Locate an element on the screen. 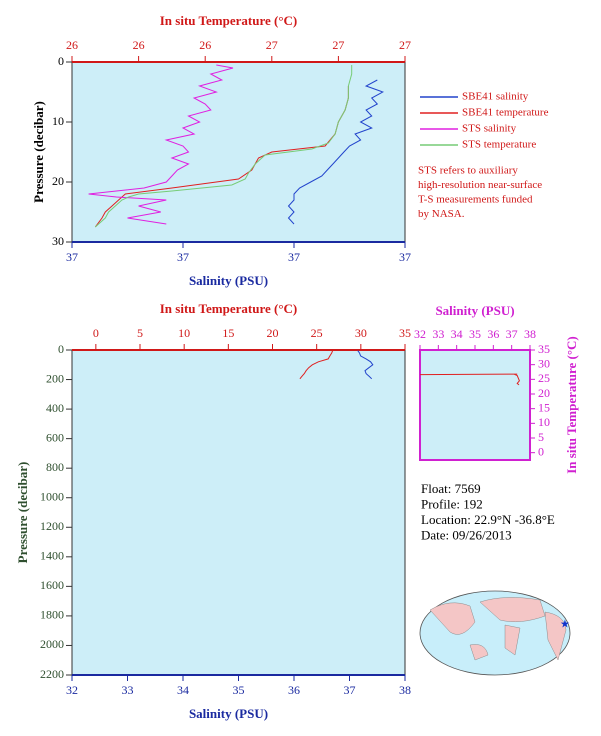 The image size is (601, 736). x-axis-title: Salinity (PSU) is located at coordinates (474, 310).